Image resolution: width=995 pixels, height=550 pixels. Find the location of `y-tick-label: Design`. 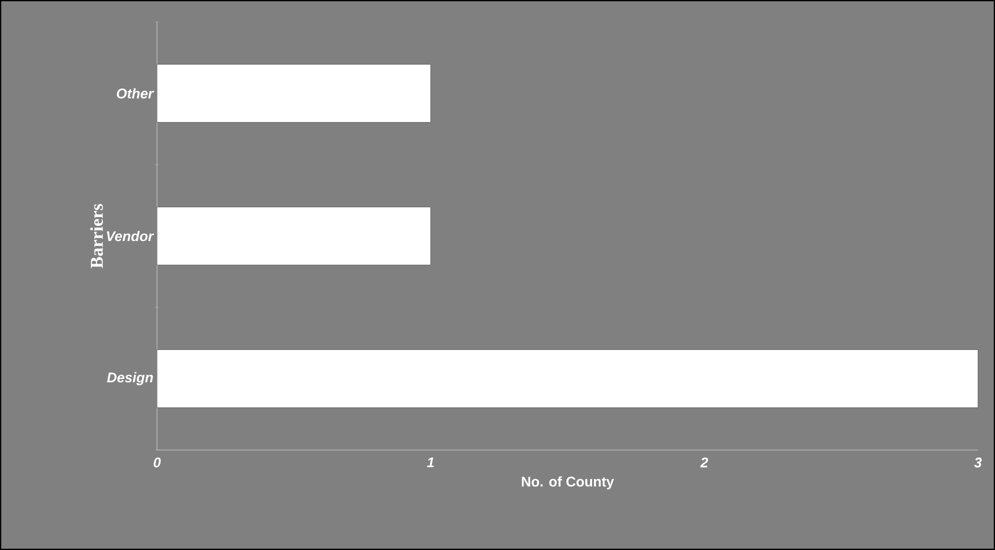

y-tick-label: Design is located at coordinates (130, 379).